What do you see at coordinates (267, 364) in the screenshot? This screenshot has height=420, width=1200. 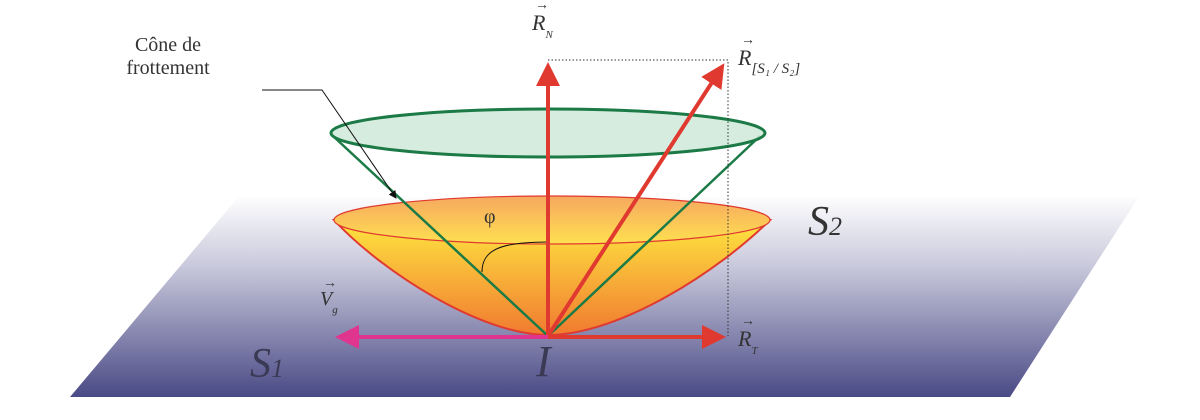 I see `solid-1-label: S1` at bounding box center [267, 364].